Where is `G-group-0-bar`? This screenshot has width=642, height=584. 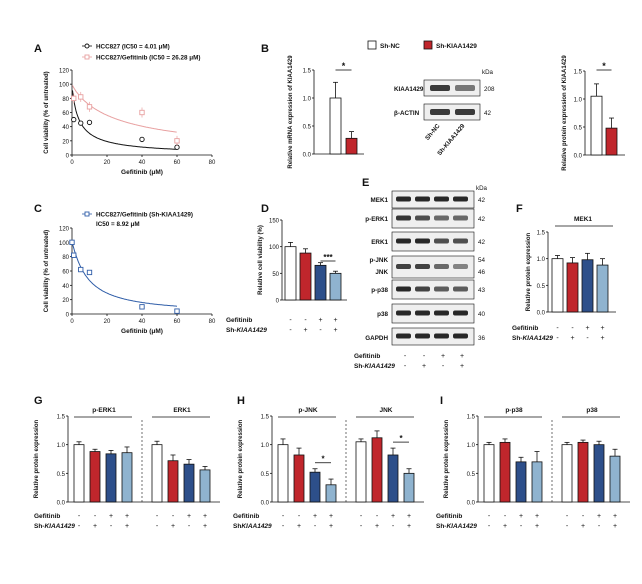 G-group-0-bar is located at coordinates (95, 477).